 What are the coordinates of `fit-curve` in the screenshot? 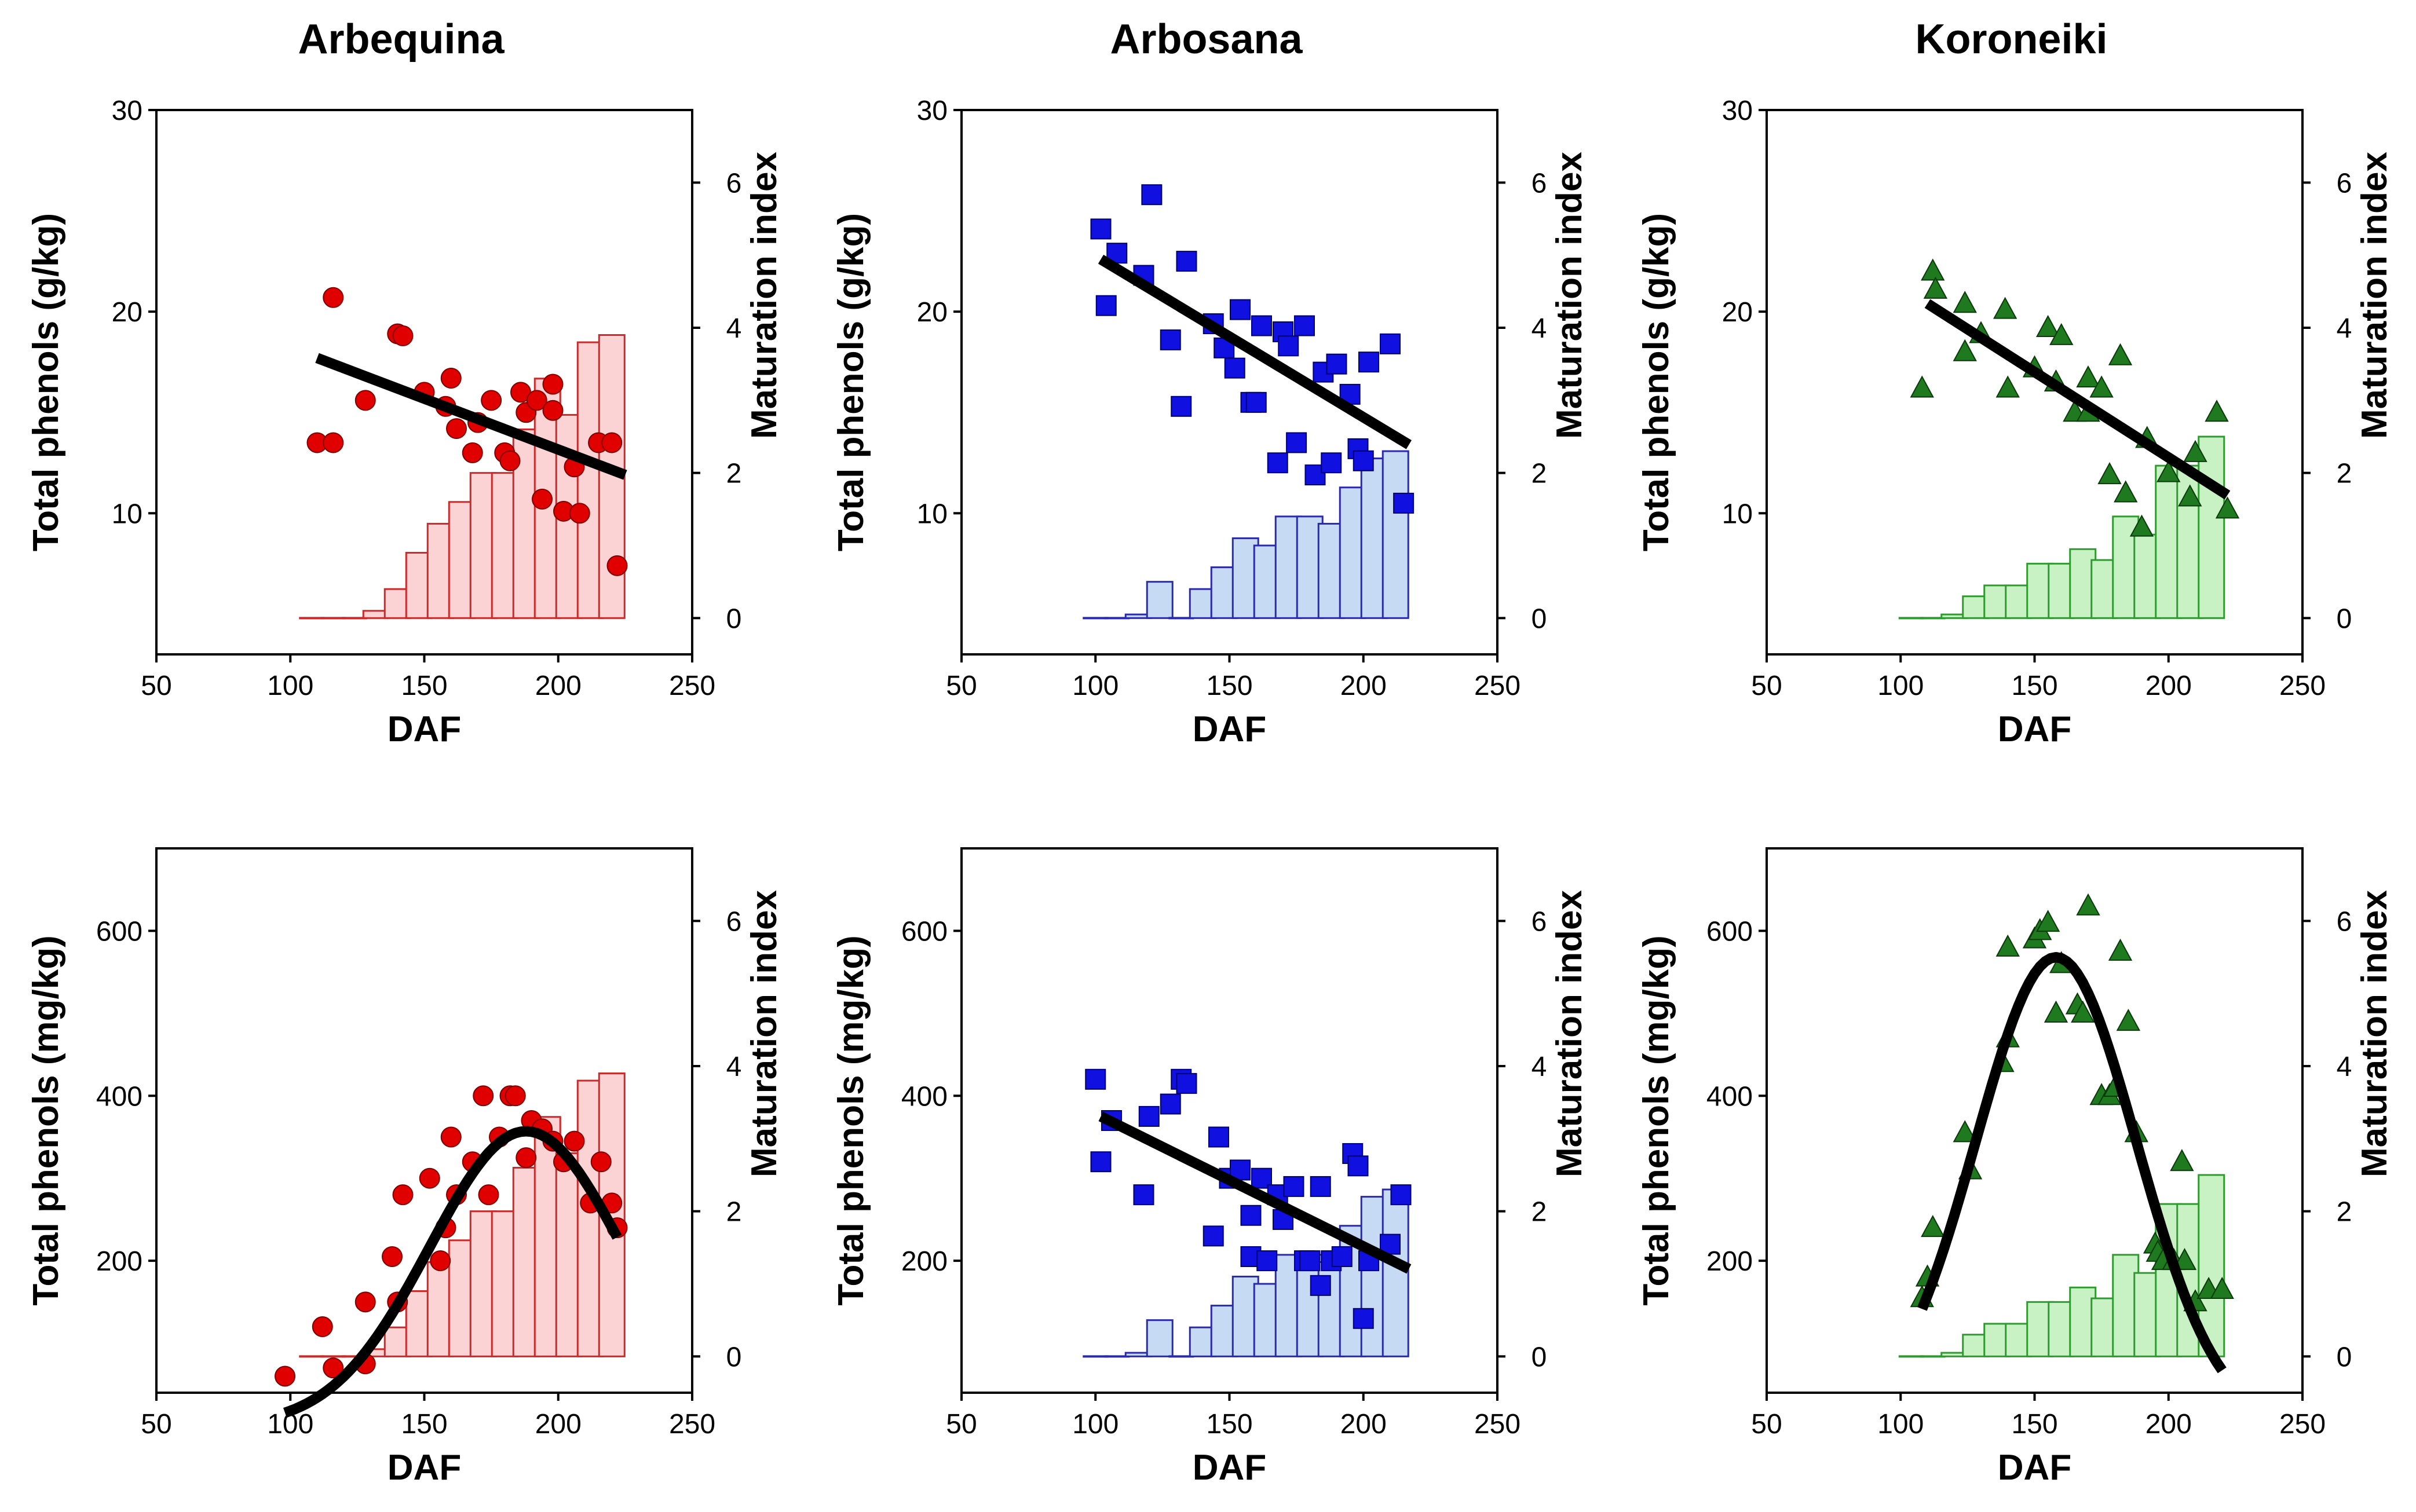 It's located at (453, 1272).